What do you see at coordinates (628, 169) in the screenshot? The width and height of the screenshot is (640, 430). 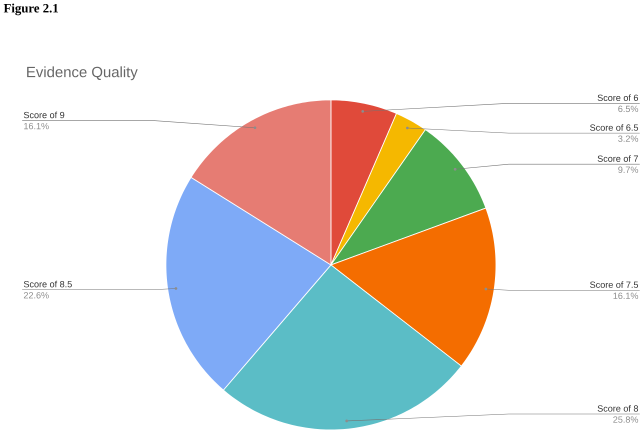 I see `data-label: 9.7%` at bounding box center [628, 169].